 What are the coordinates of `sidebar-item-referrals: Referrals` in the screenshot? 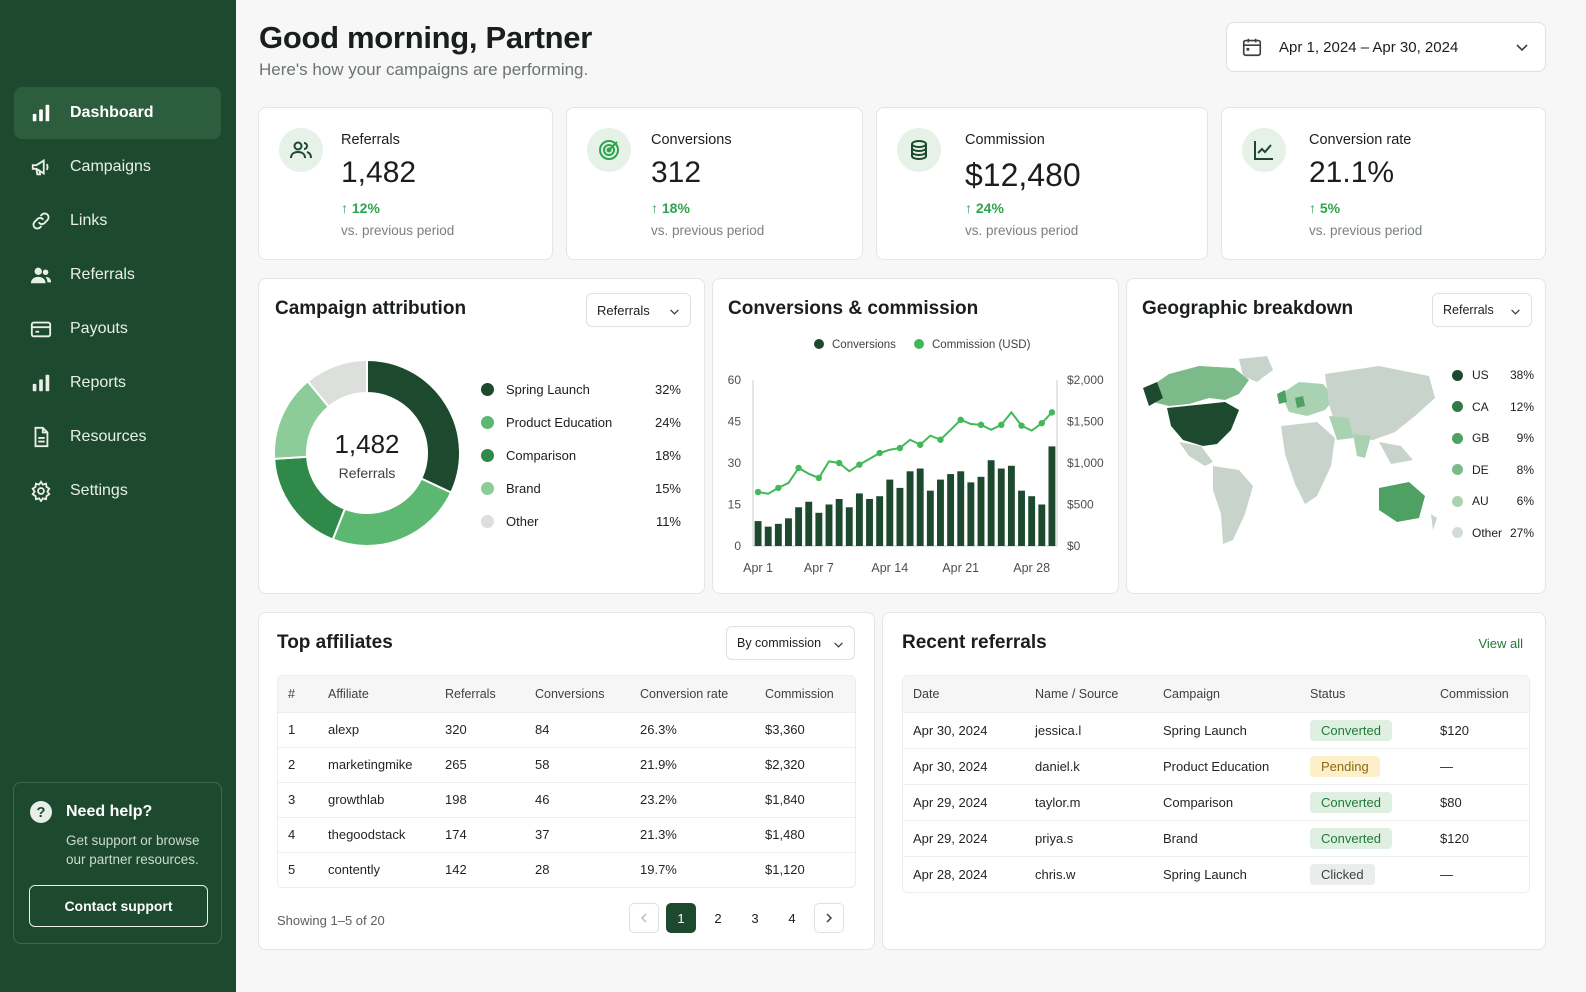 It's located at (117, 275).